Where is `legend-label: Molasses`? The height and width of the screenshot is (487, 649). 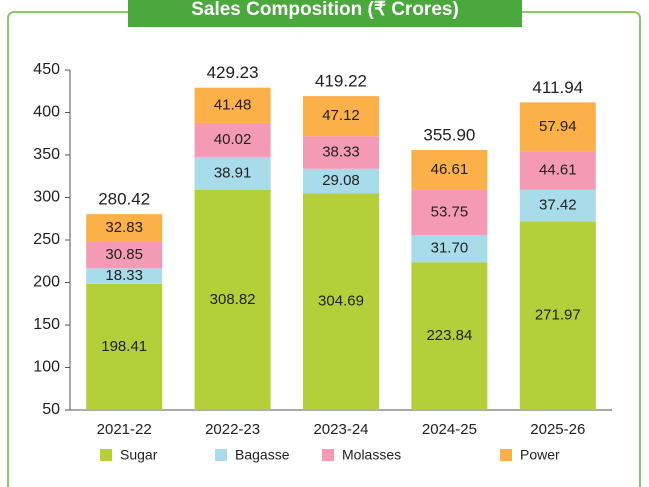
legend-label: Molasses is located at coordinates (371, 455).